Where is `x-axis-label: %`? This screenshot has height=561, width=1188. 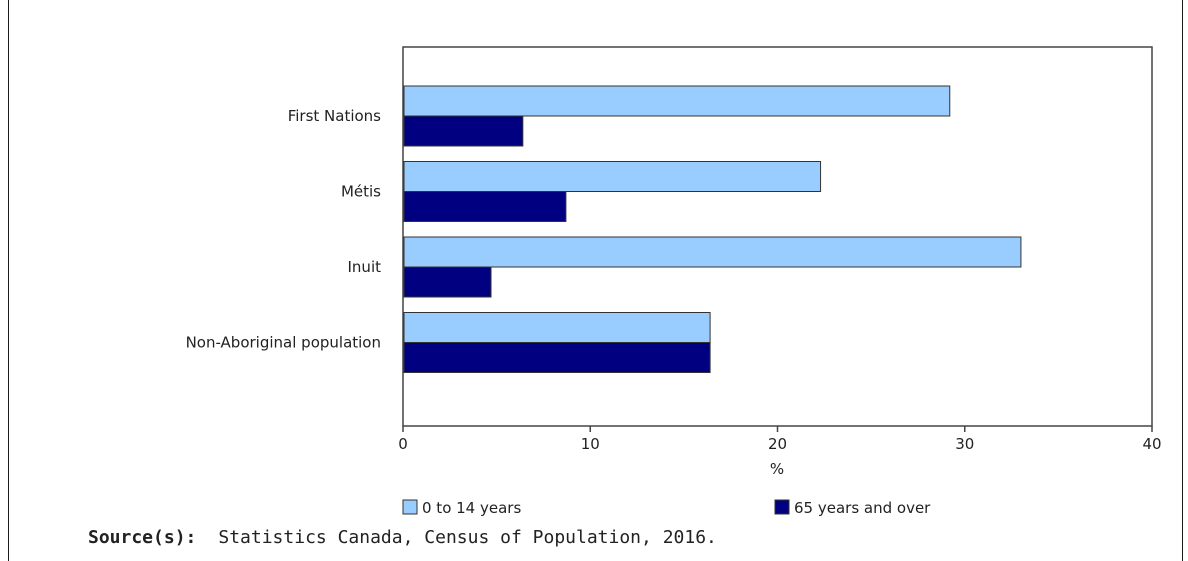 x-axis-label: % is located at coordinates (777, 469).